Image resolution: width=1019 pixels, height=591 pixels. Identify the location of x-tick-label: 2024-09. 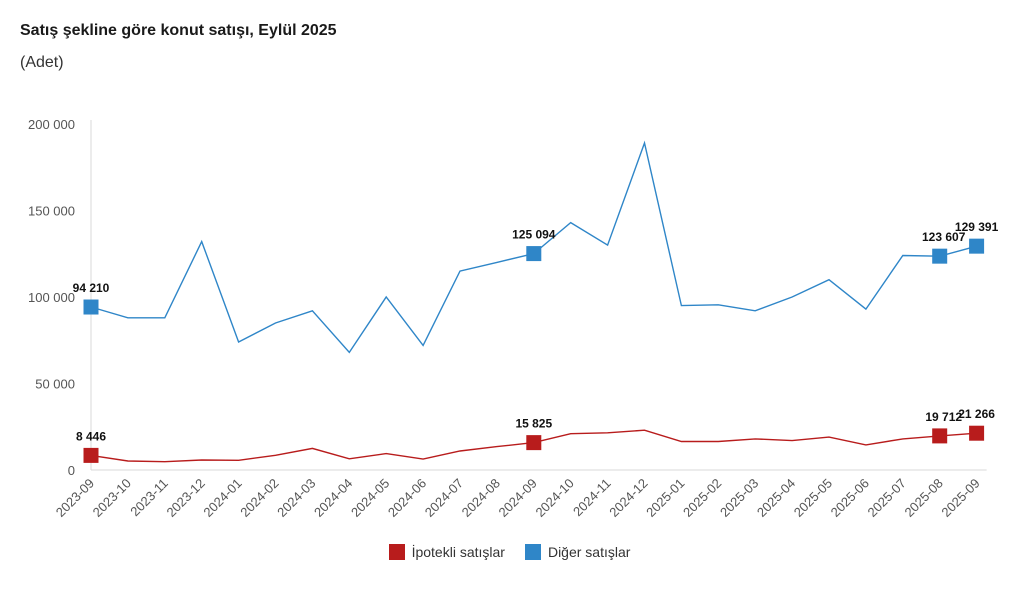
(518, 498).